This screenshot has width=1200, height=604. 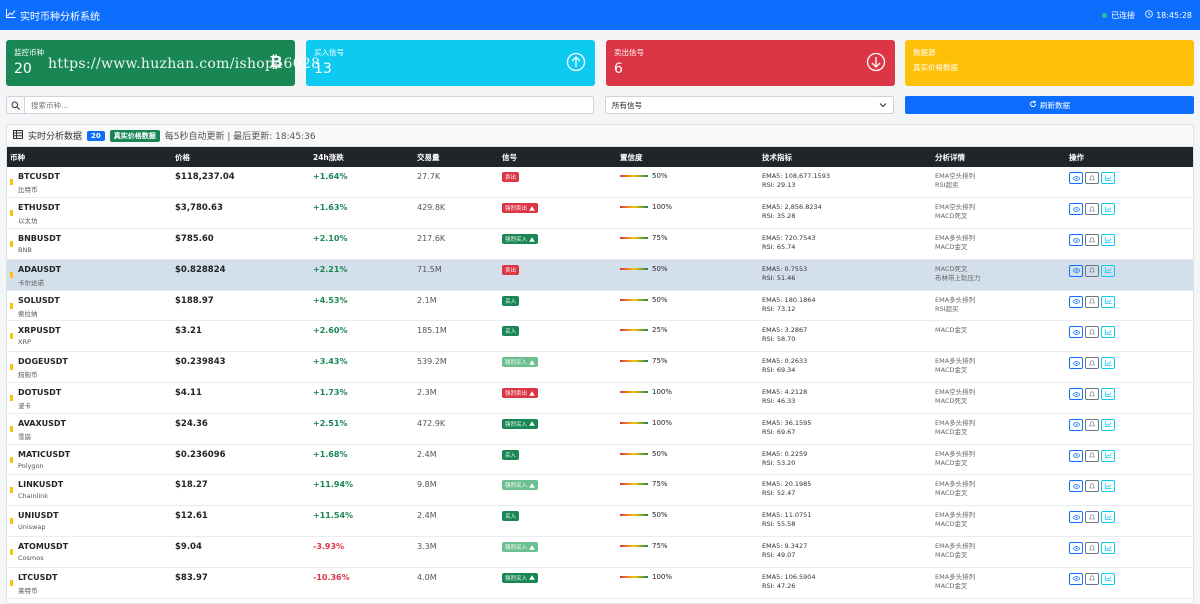 I want to click on tech-indicators: EMA5: 0.2259 RSI: 53.20, so click(x=785, y=458).